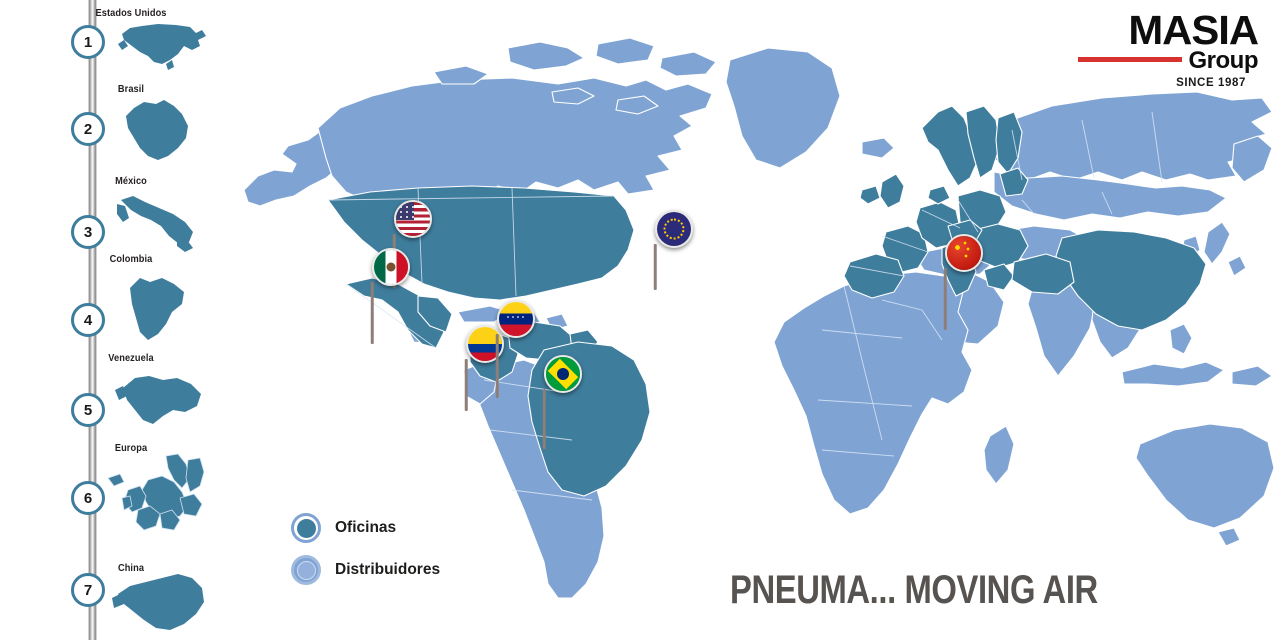  I want to click on legend-dot-offices, so click(306, 528).